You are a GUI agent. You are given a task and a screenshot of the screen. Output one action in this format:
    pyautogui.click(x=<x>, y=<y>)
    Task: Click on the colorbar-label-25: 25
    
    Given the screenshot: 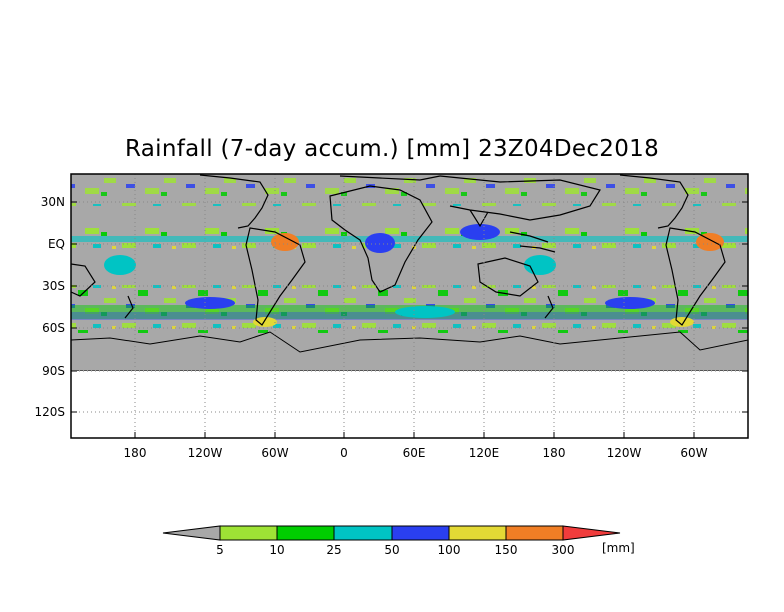 What is the action you would take?
    pyautogui.click(x=334, y=550)
    